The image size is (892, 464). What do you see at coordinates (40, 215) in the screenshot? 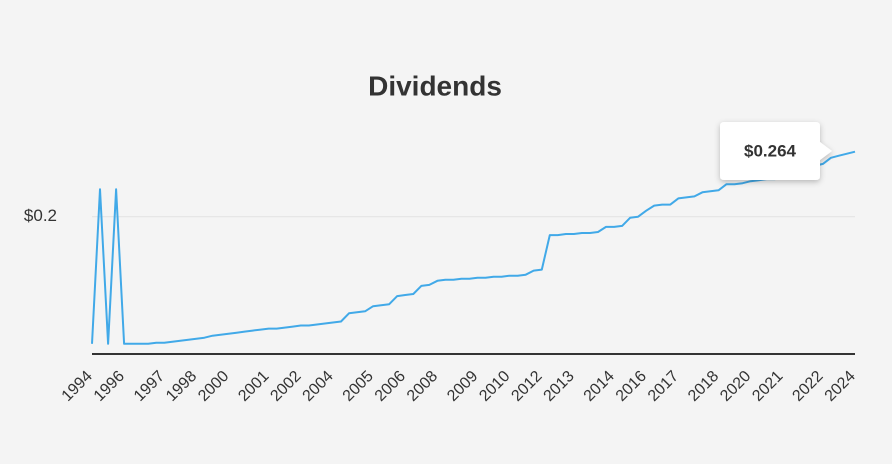
I see `y-tick-label: $0.2` at bounding box center [40, 215].